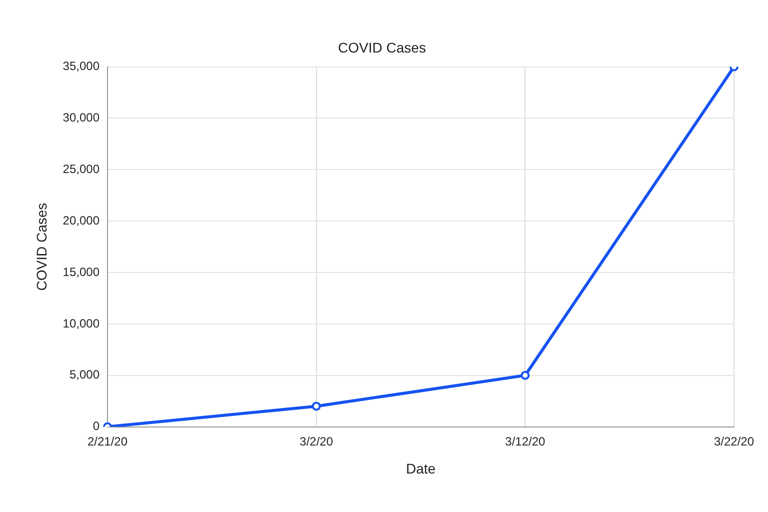 This screenshot has width=768, height=512. Describe the element at coordinates (81, 66) in the screenshot. I see `y-tick-label: 35,000` at that location.